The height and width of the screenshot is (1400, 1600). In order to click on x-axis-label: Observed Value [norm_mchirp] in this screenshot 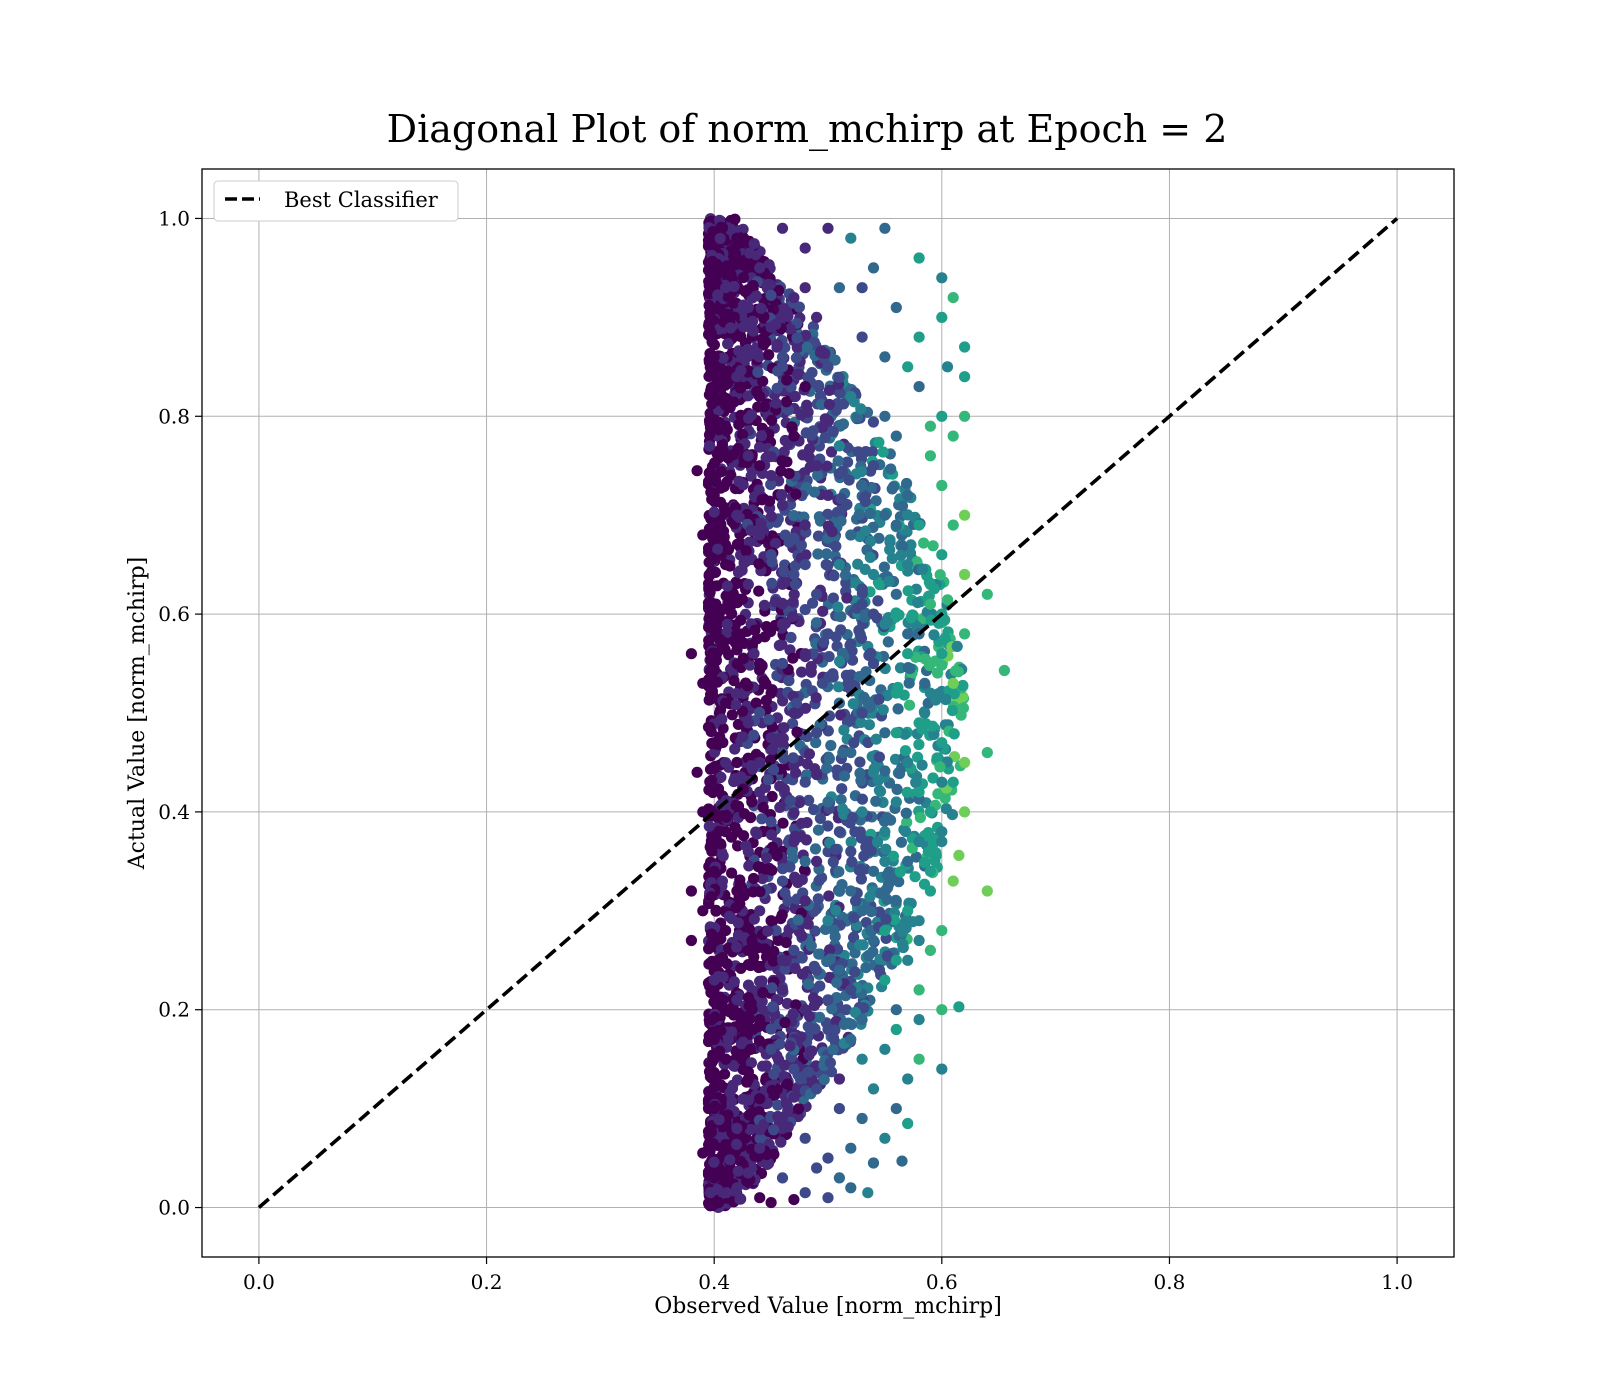, I will do `click(828, 1306)`.